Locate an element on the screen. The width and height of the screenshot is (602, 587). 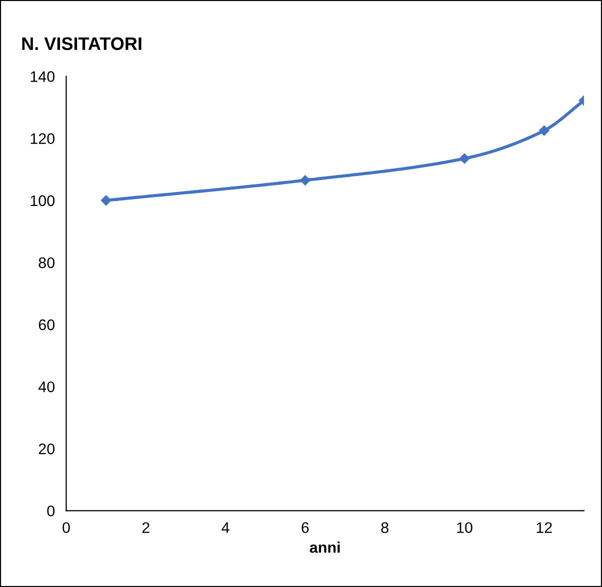
x-tick-label: 10 is located at coordinates (464, 528).